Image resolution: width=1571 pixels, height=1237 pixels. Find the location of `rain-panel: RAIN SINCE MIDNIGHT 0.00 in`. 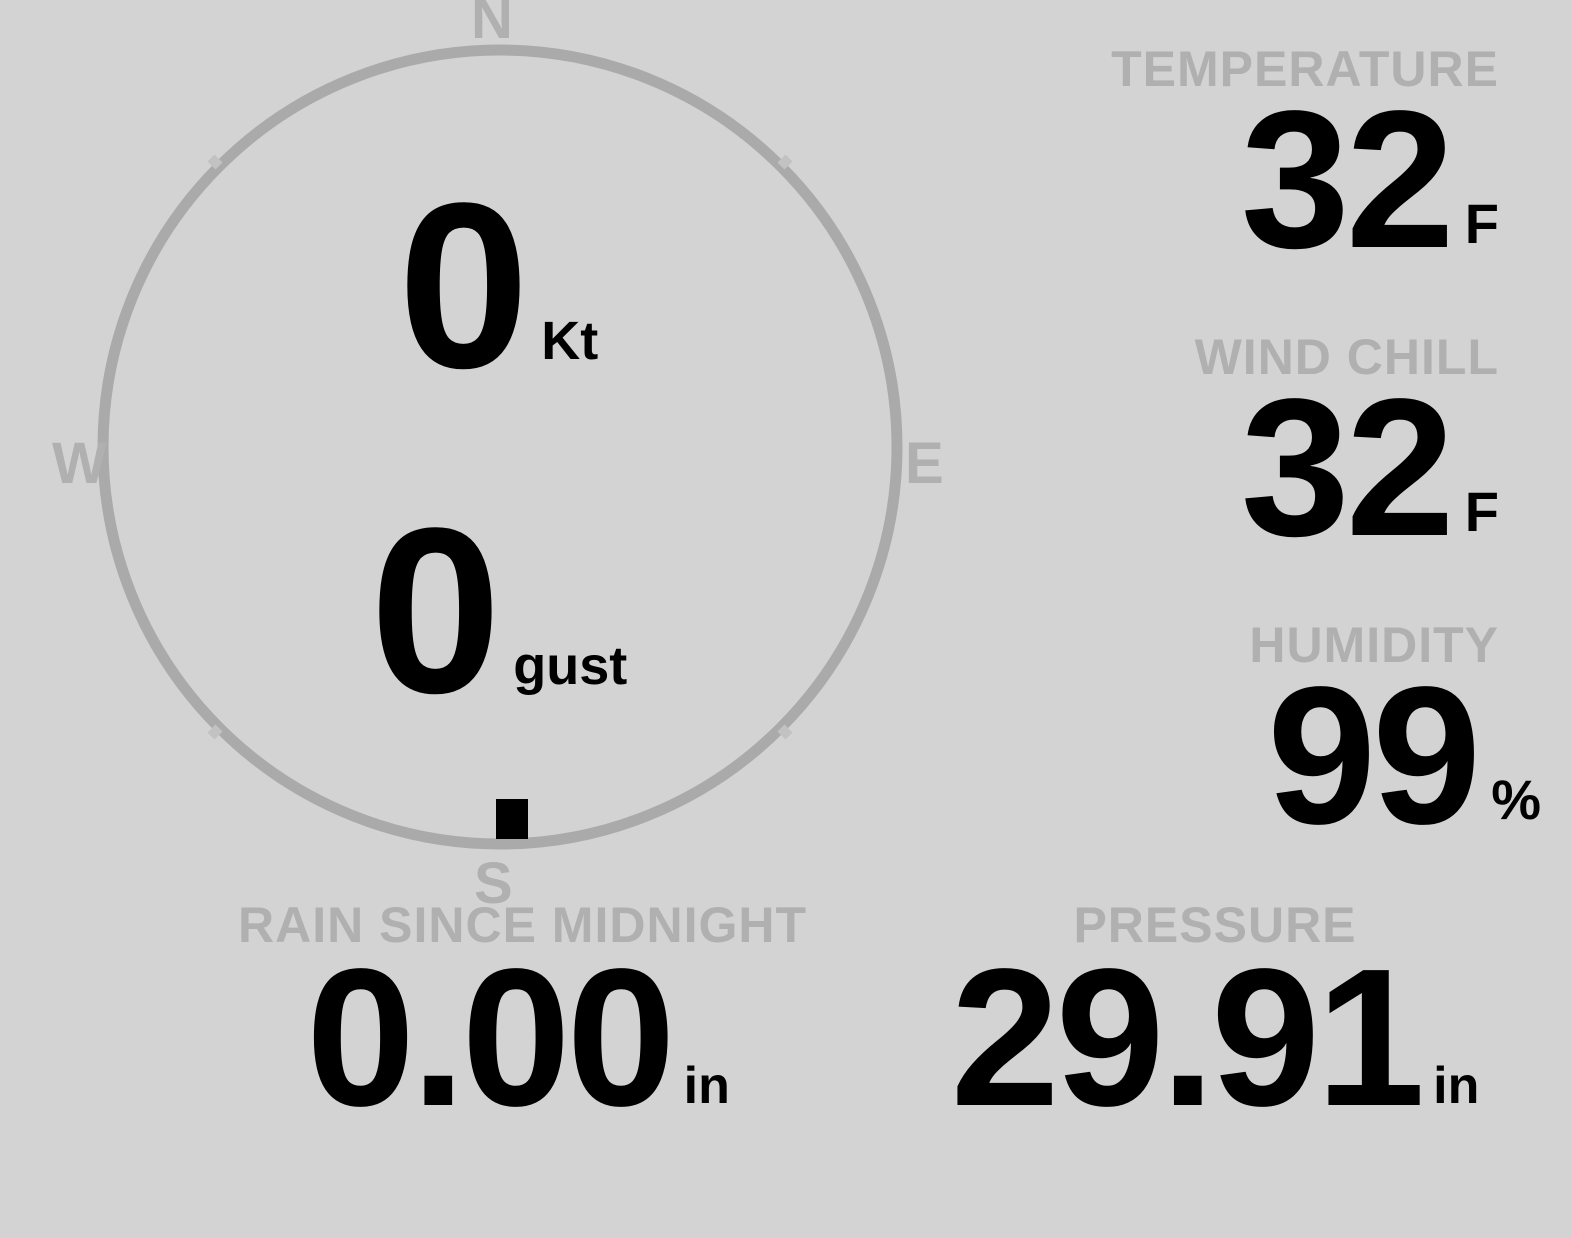

rain-panel: RAIN SINCE MIDNIGHT 0.00 in is located at coordinates (522, 1022).